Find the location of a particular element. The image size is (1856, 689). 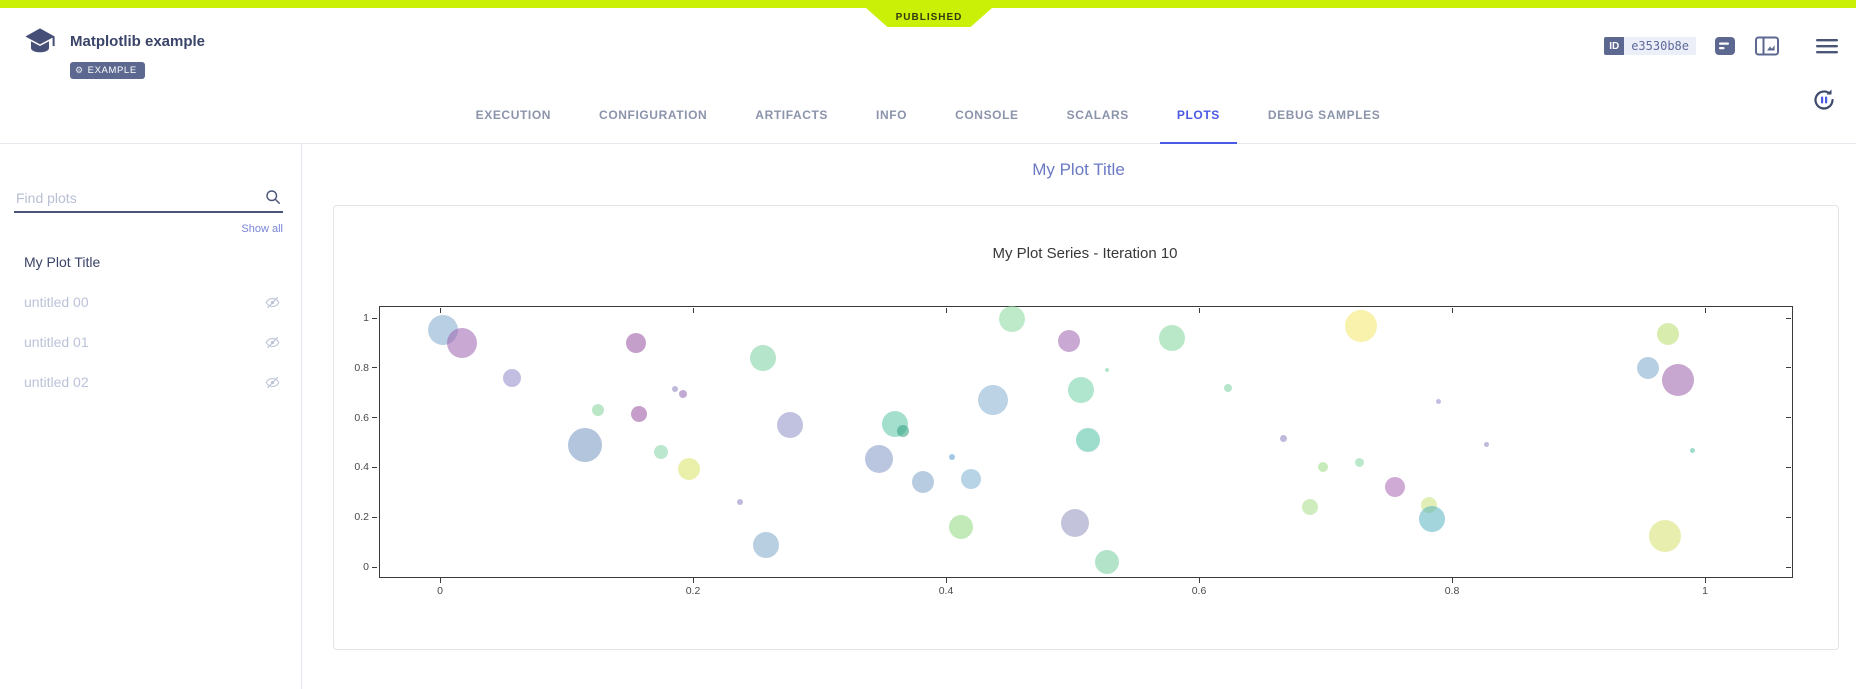

plot-item-label: untitled 00 is located at coordinates (56, 302).